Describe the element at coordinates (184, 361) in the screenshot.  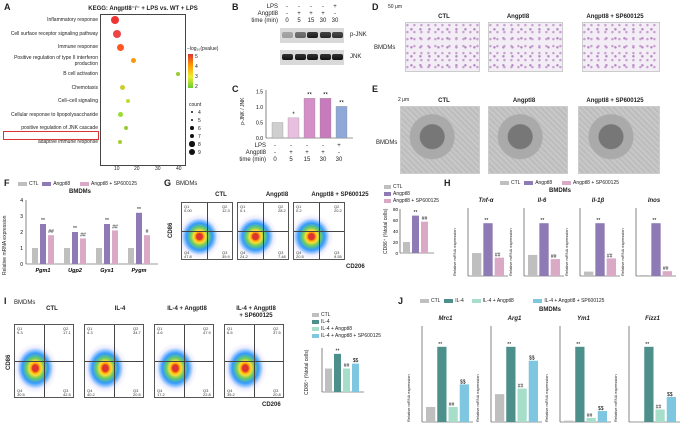
I see `flow-cytometry-plot: Q1 4.6 Q2 47.9 Q4 17.2 Q3 22.8` at that location.